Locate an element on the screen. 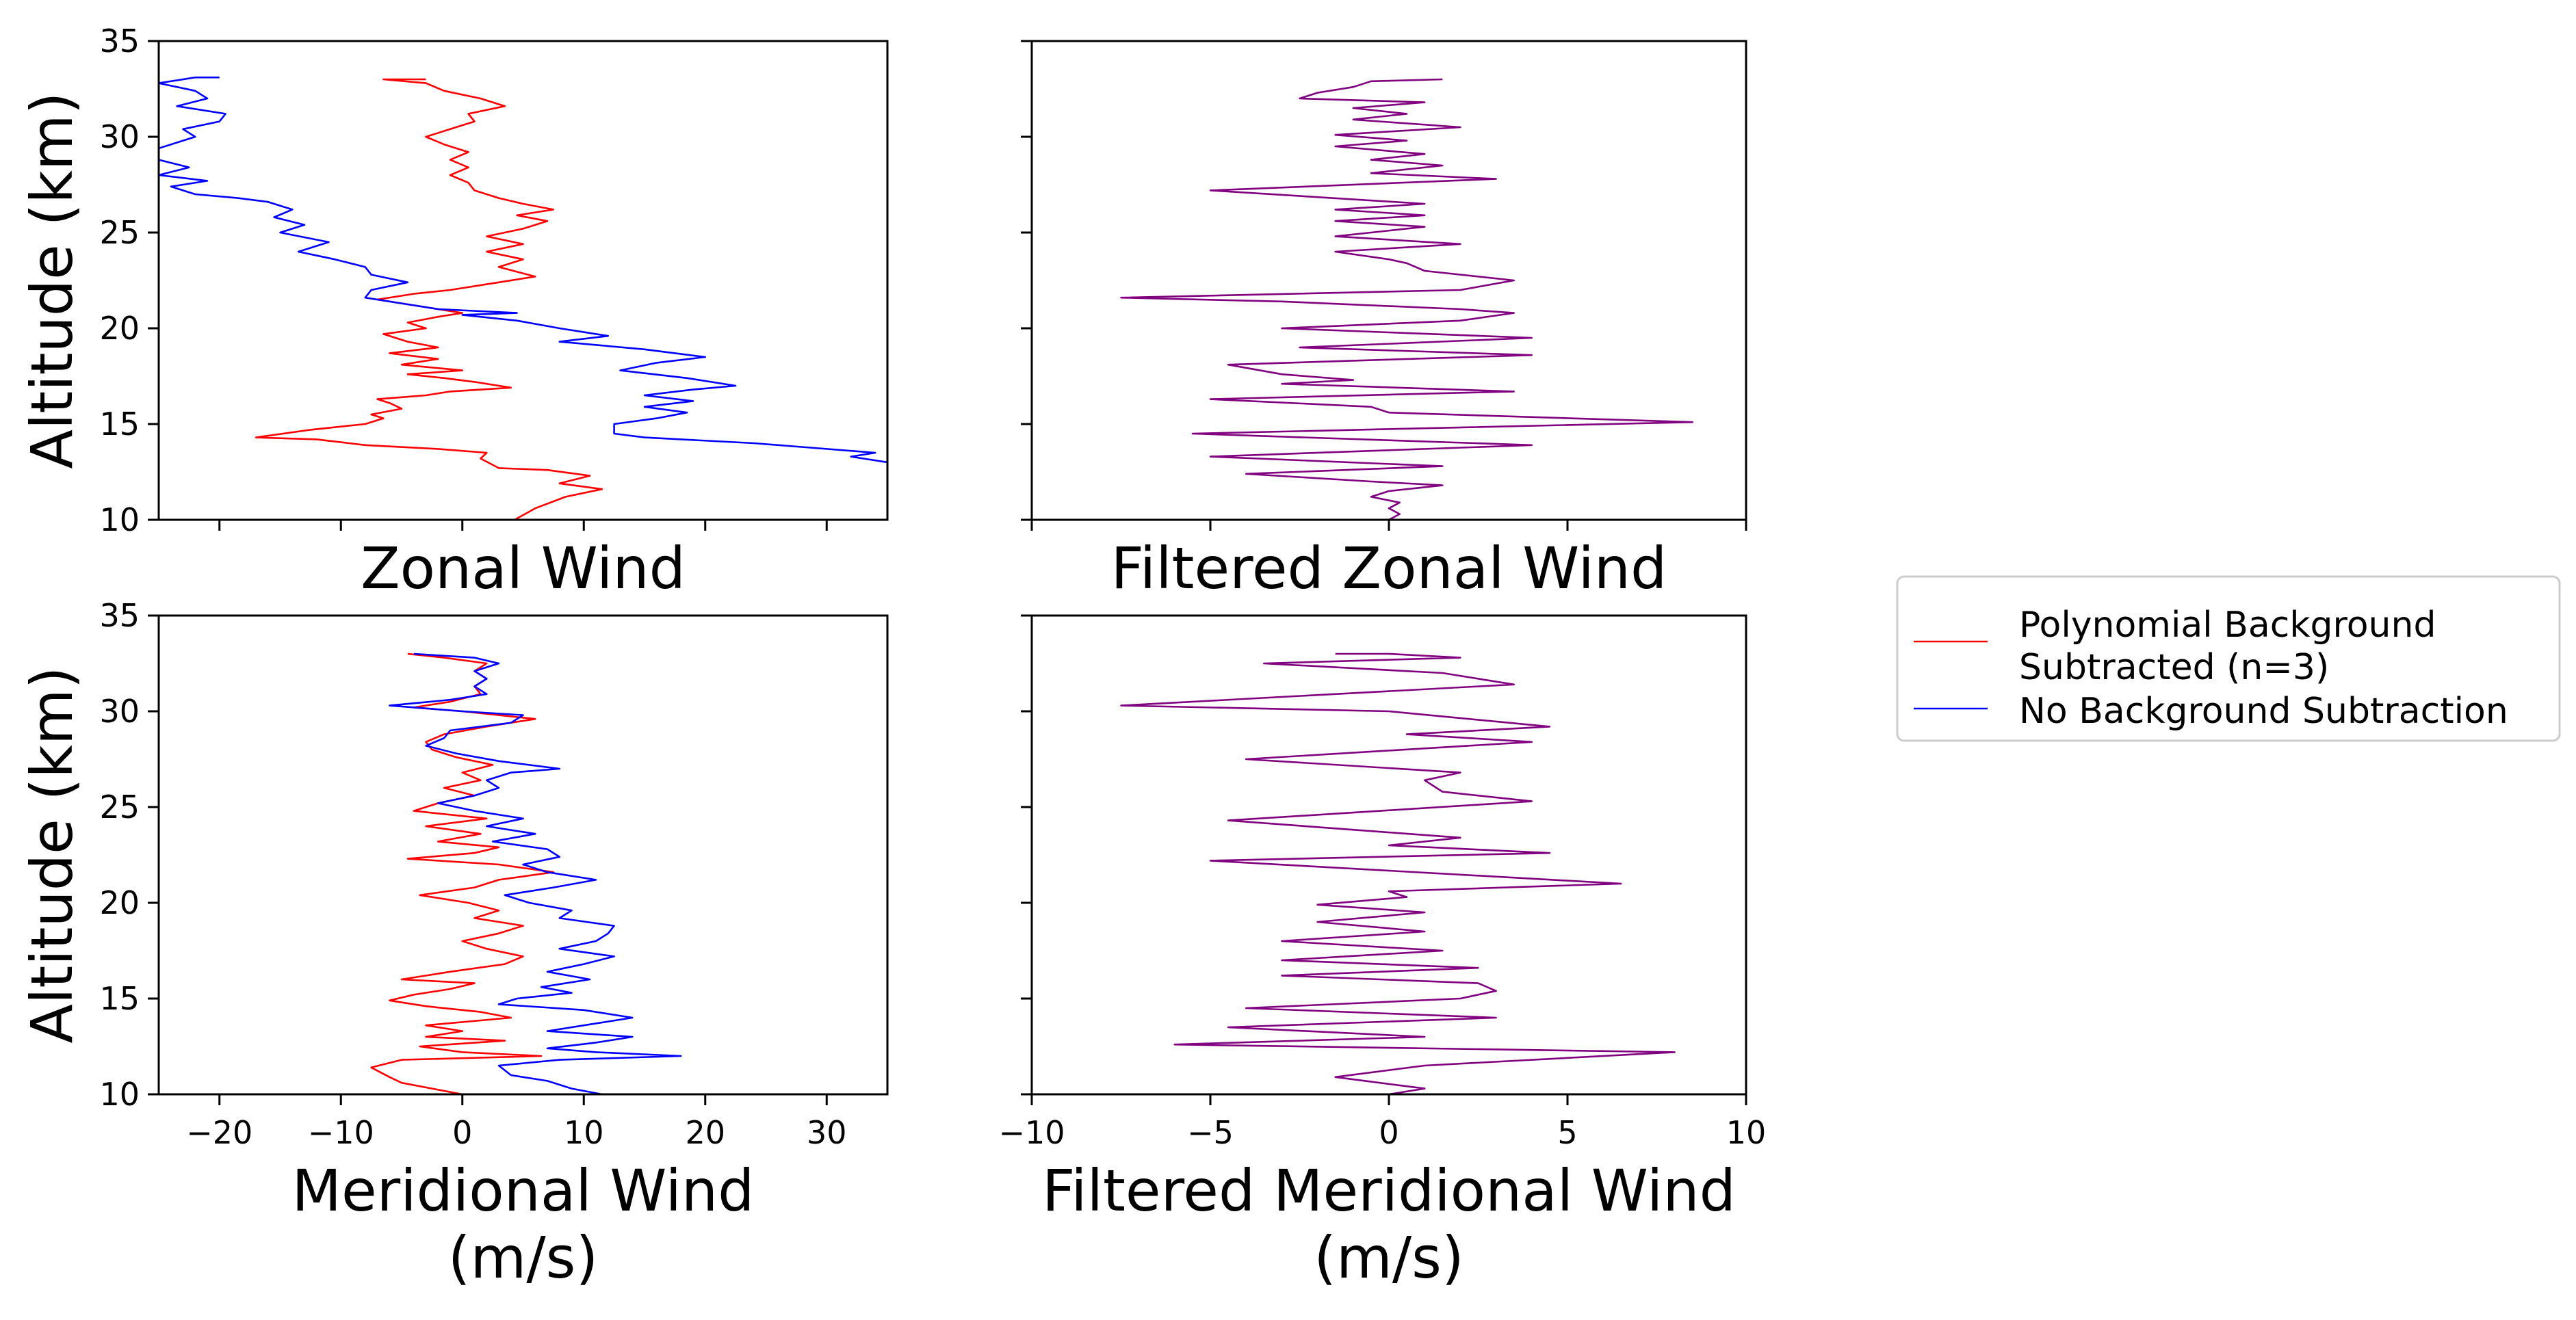 This screenshot has height=1320, width=2576. x-tick-label: 20 is located at coordinates (705, 1132).